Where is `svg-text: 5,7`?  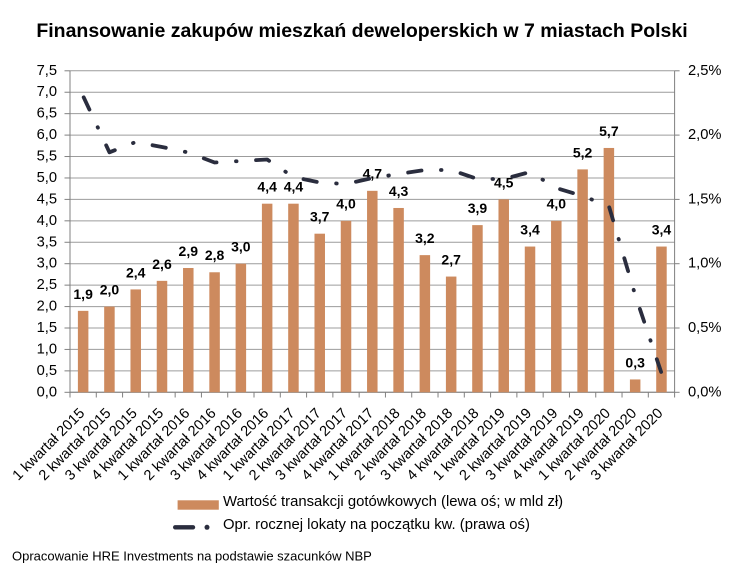
svg-text: 5,7 is located at coordinates (609, 131).